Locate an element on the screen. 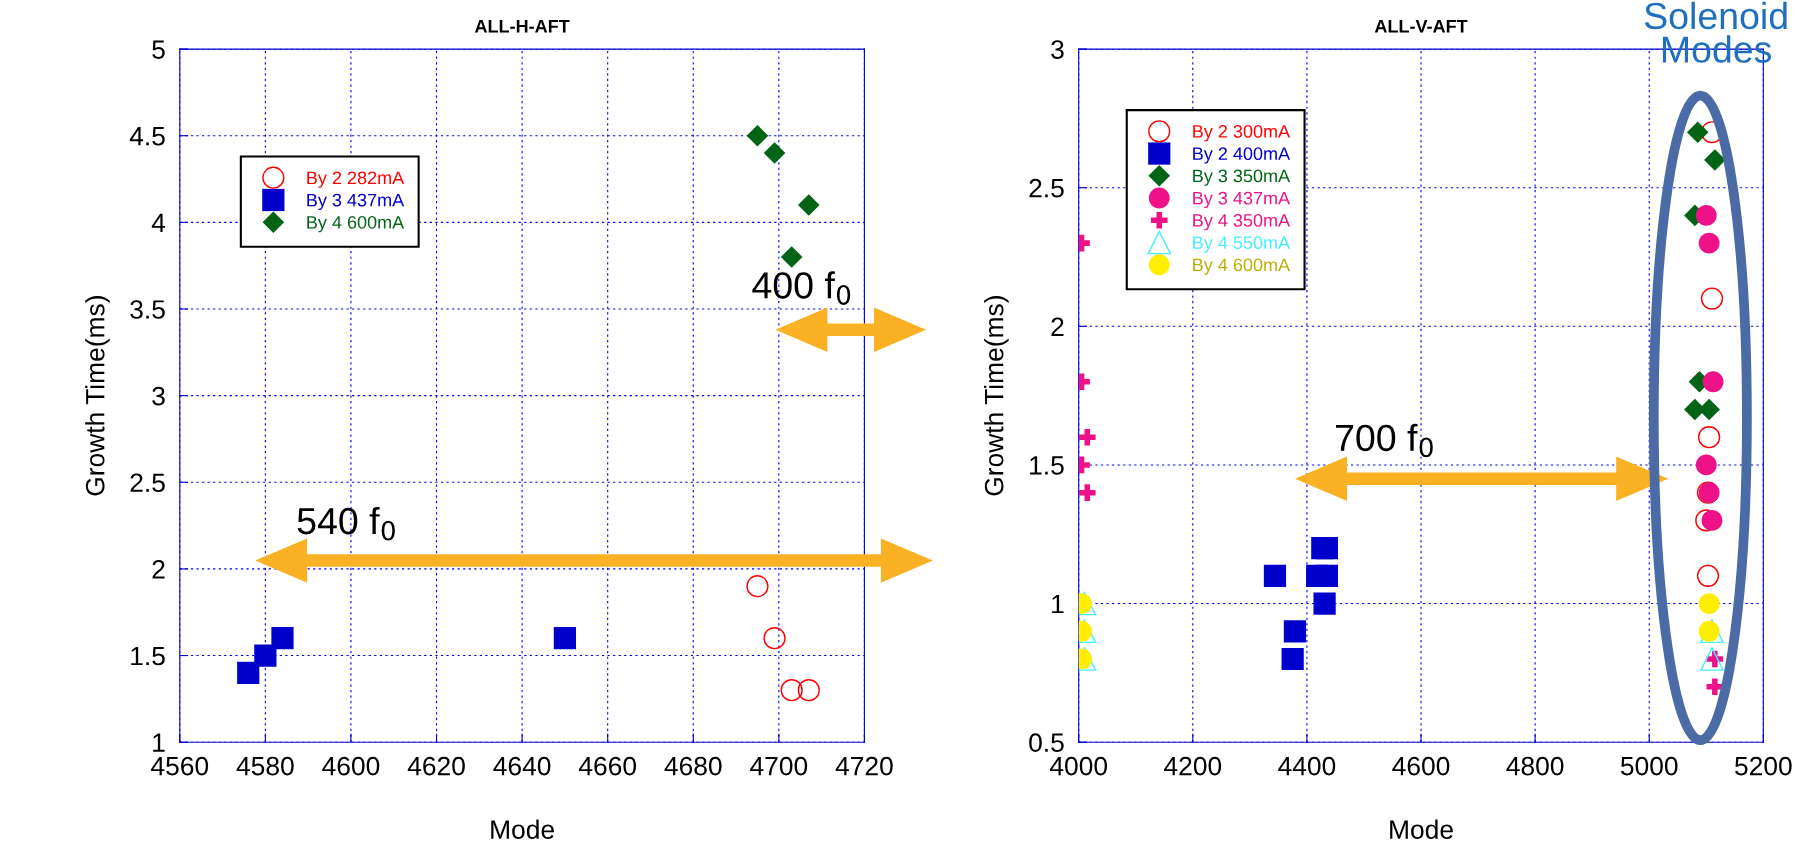 Image resolution: width=1816 pixels, height=861 pixels. x-tick-label: 5200 is located at coordinates (1763, 766).